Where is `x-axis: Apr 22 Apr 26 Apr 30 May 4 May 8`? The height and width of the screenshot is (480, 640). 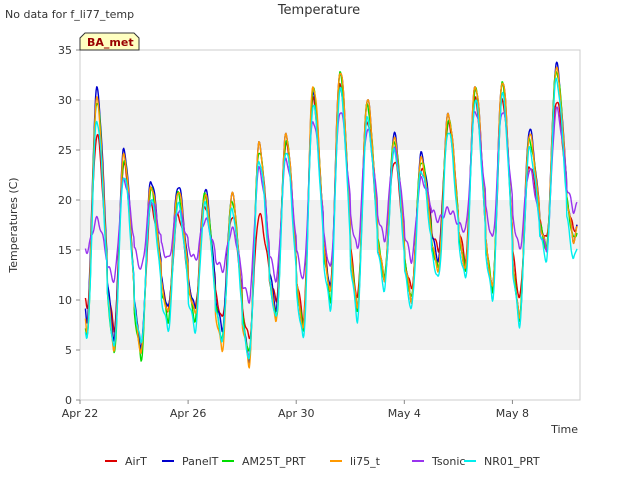
x-axis: Apr 22 Apr 26 Apr 30 May 4 May 8 is located at coordinates (295, 410).